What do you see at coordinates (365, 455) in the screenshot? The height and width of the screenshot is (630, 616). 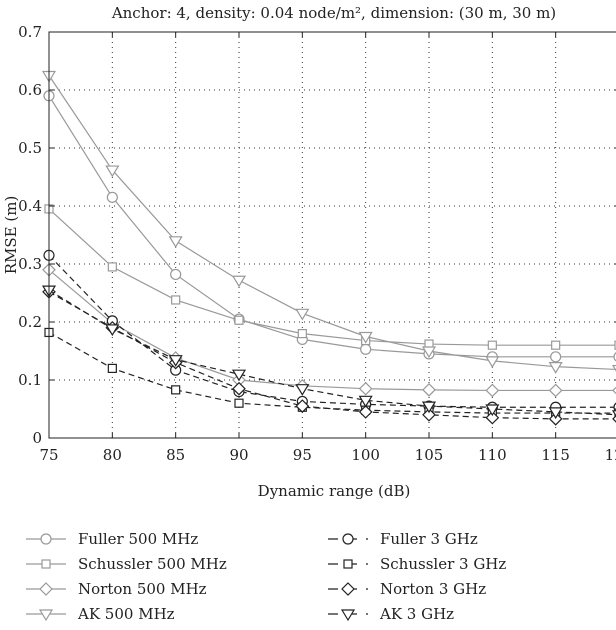 I see `x-tick-label: 100` at bounding box center [365, 455].